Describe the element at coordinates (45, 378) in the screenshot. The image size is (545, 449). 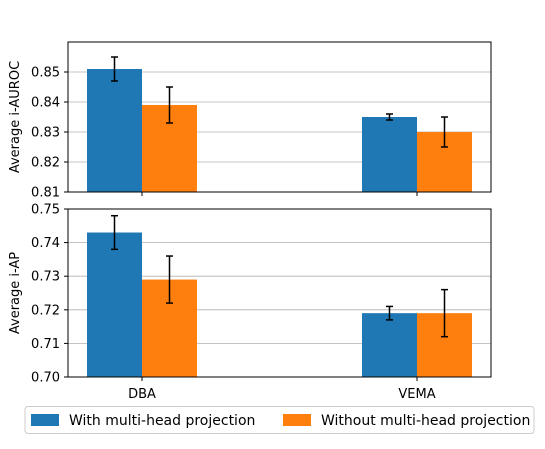
I see `y-tick-label: 0.70` at that location.